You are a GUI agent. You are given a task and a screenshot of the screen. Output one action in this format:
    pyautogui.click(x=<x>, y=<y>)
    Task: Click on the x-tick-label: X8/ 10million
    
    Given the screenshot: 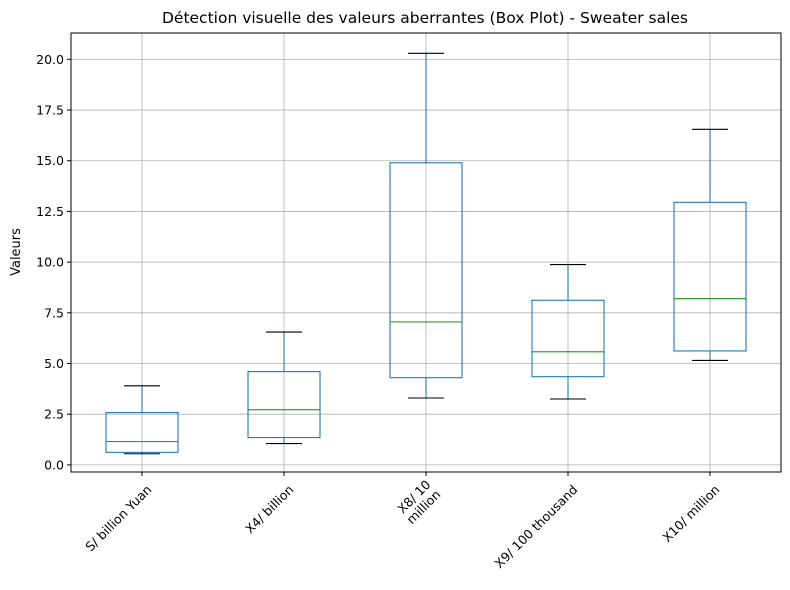 What is the action you would take?
    pyautogui.click(x=418, y=502)
    